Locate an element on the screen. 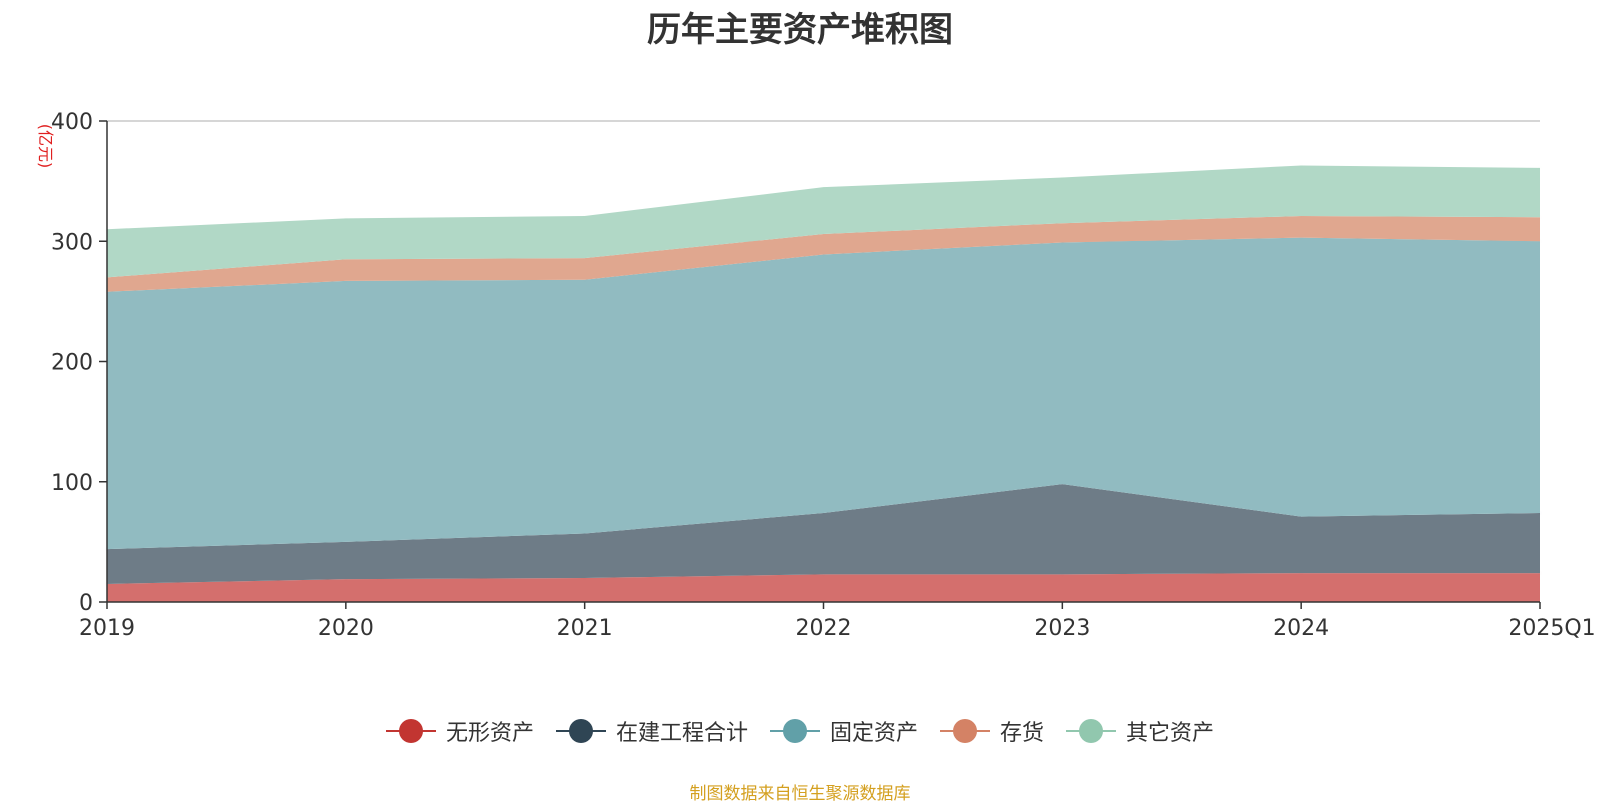  legend-label: 存货 is located at coordinates (1022, 733).